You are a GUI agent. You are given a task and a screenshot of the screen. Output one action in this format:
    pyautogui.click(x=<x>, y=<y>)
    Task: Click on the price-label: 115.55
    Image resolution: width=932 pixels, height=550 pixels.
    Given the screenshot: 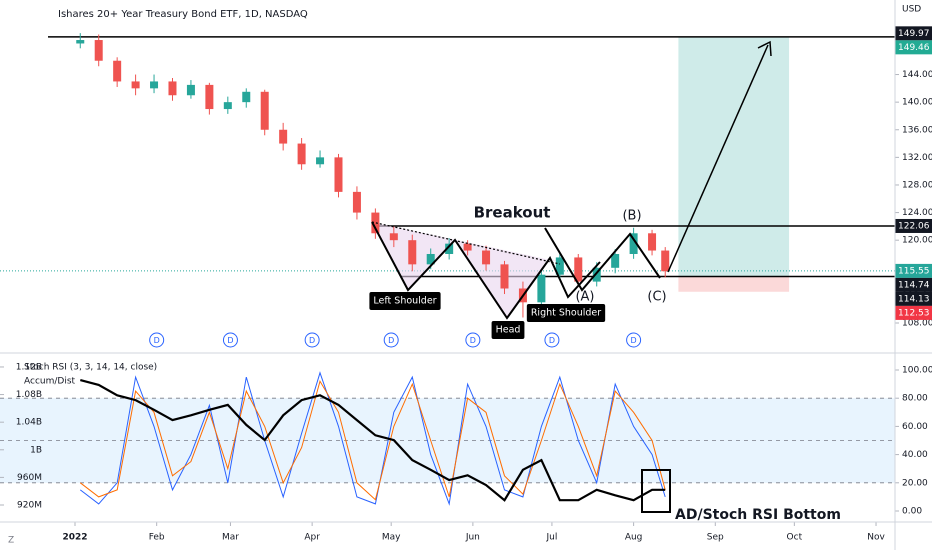 What is the action you would take?
    pyautogui.click(x=914, y=271)
    